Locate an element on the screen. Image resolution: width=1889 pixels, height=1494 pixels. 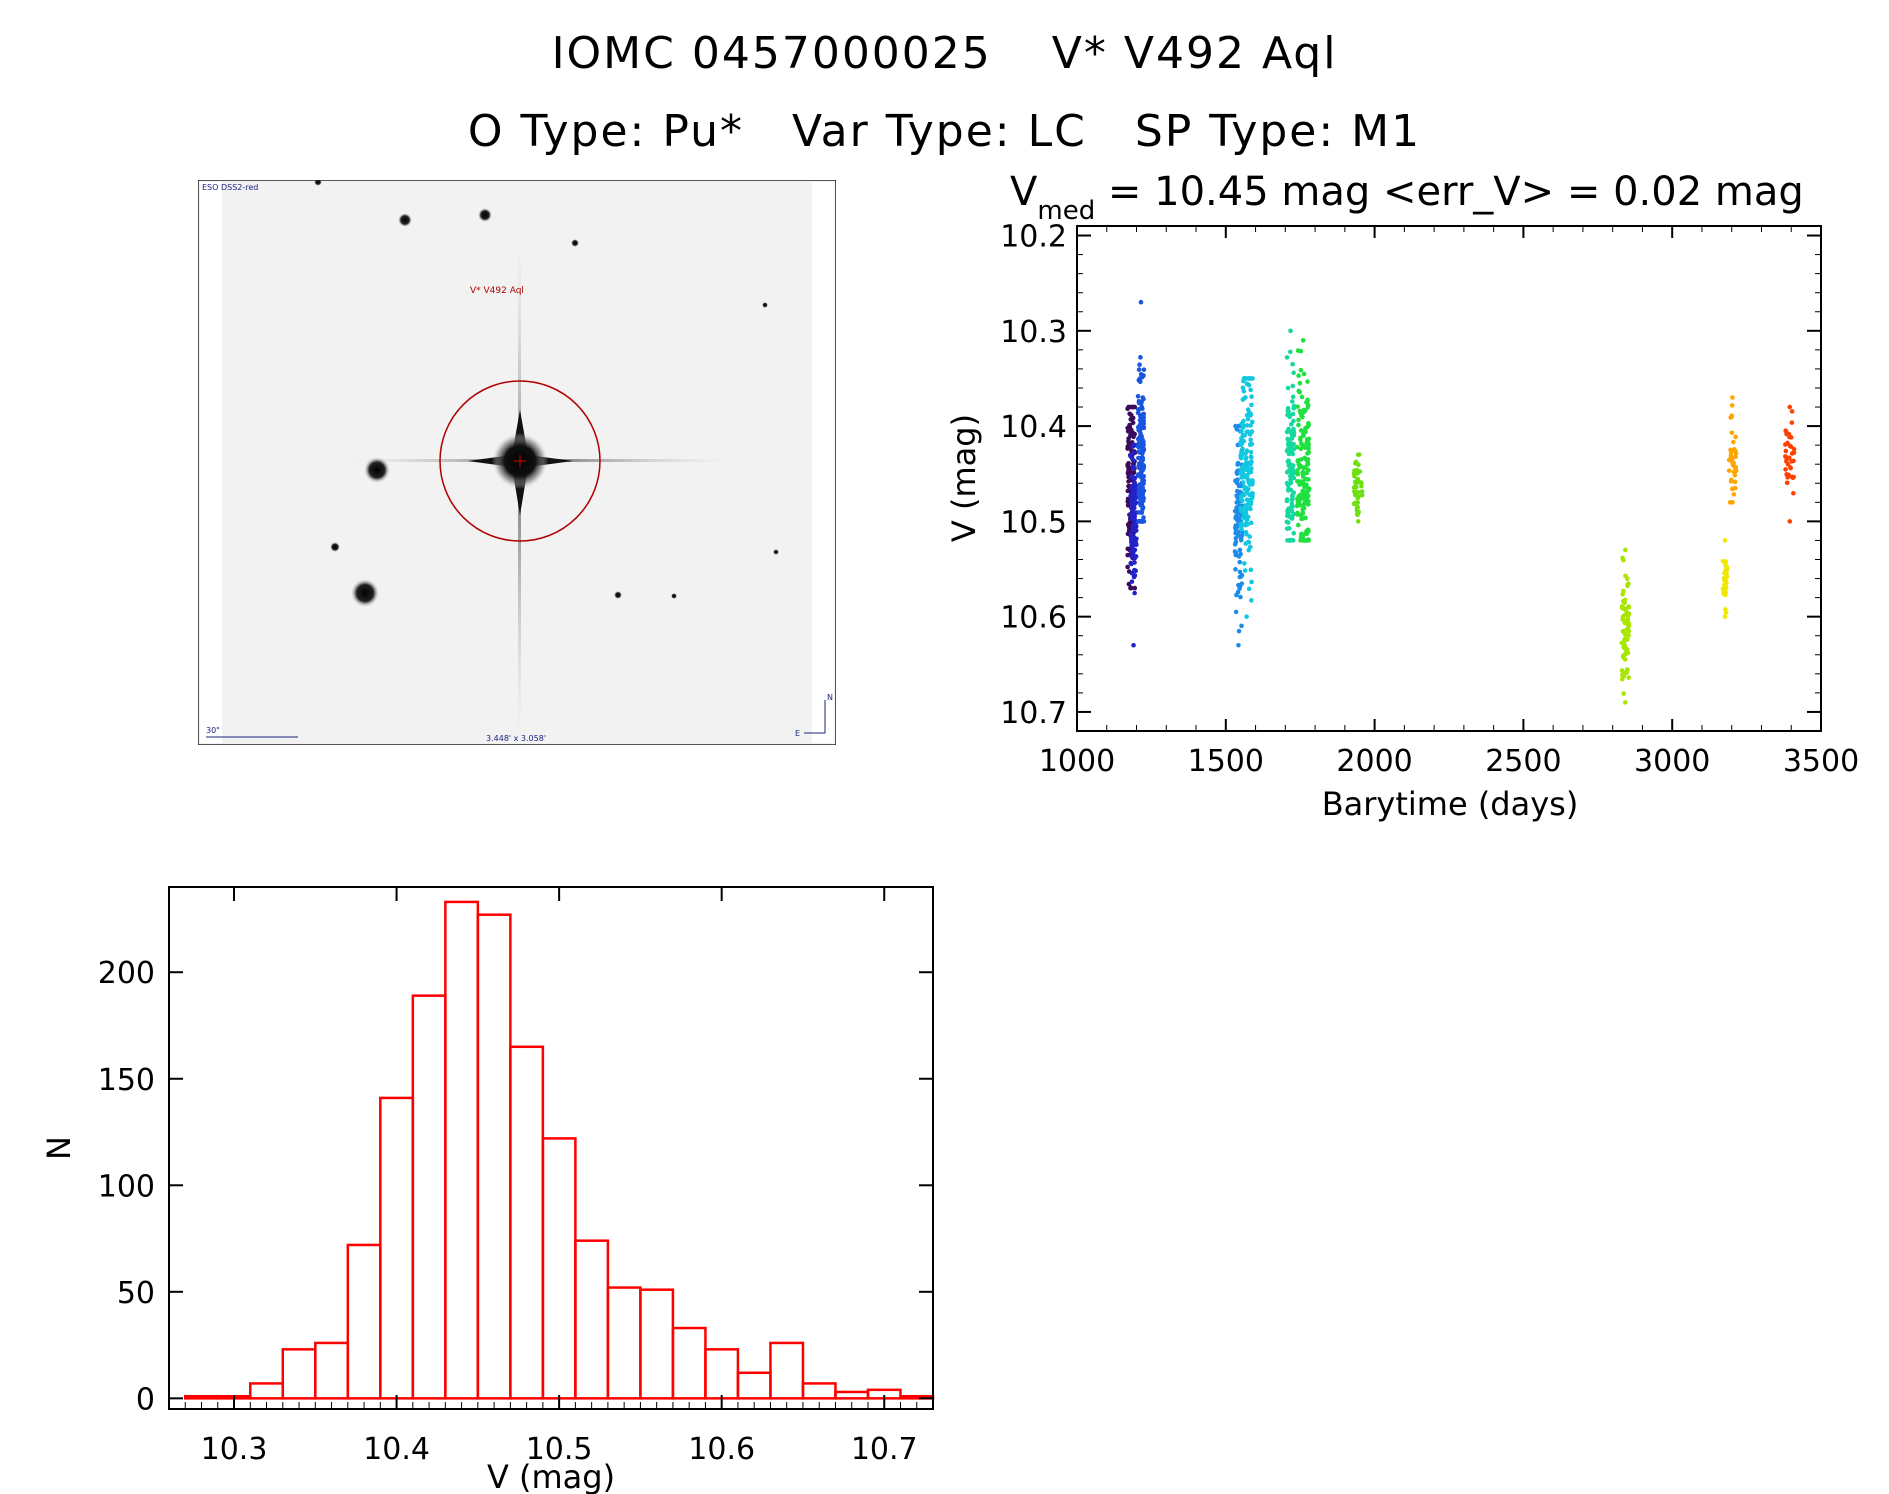
lc-title: Vmed = 10.45 mag <err_V> = 0.02 mag is located at coordinates (1407, 197).